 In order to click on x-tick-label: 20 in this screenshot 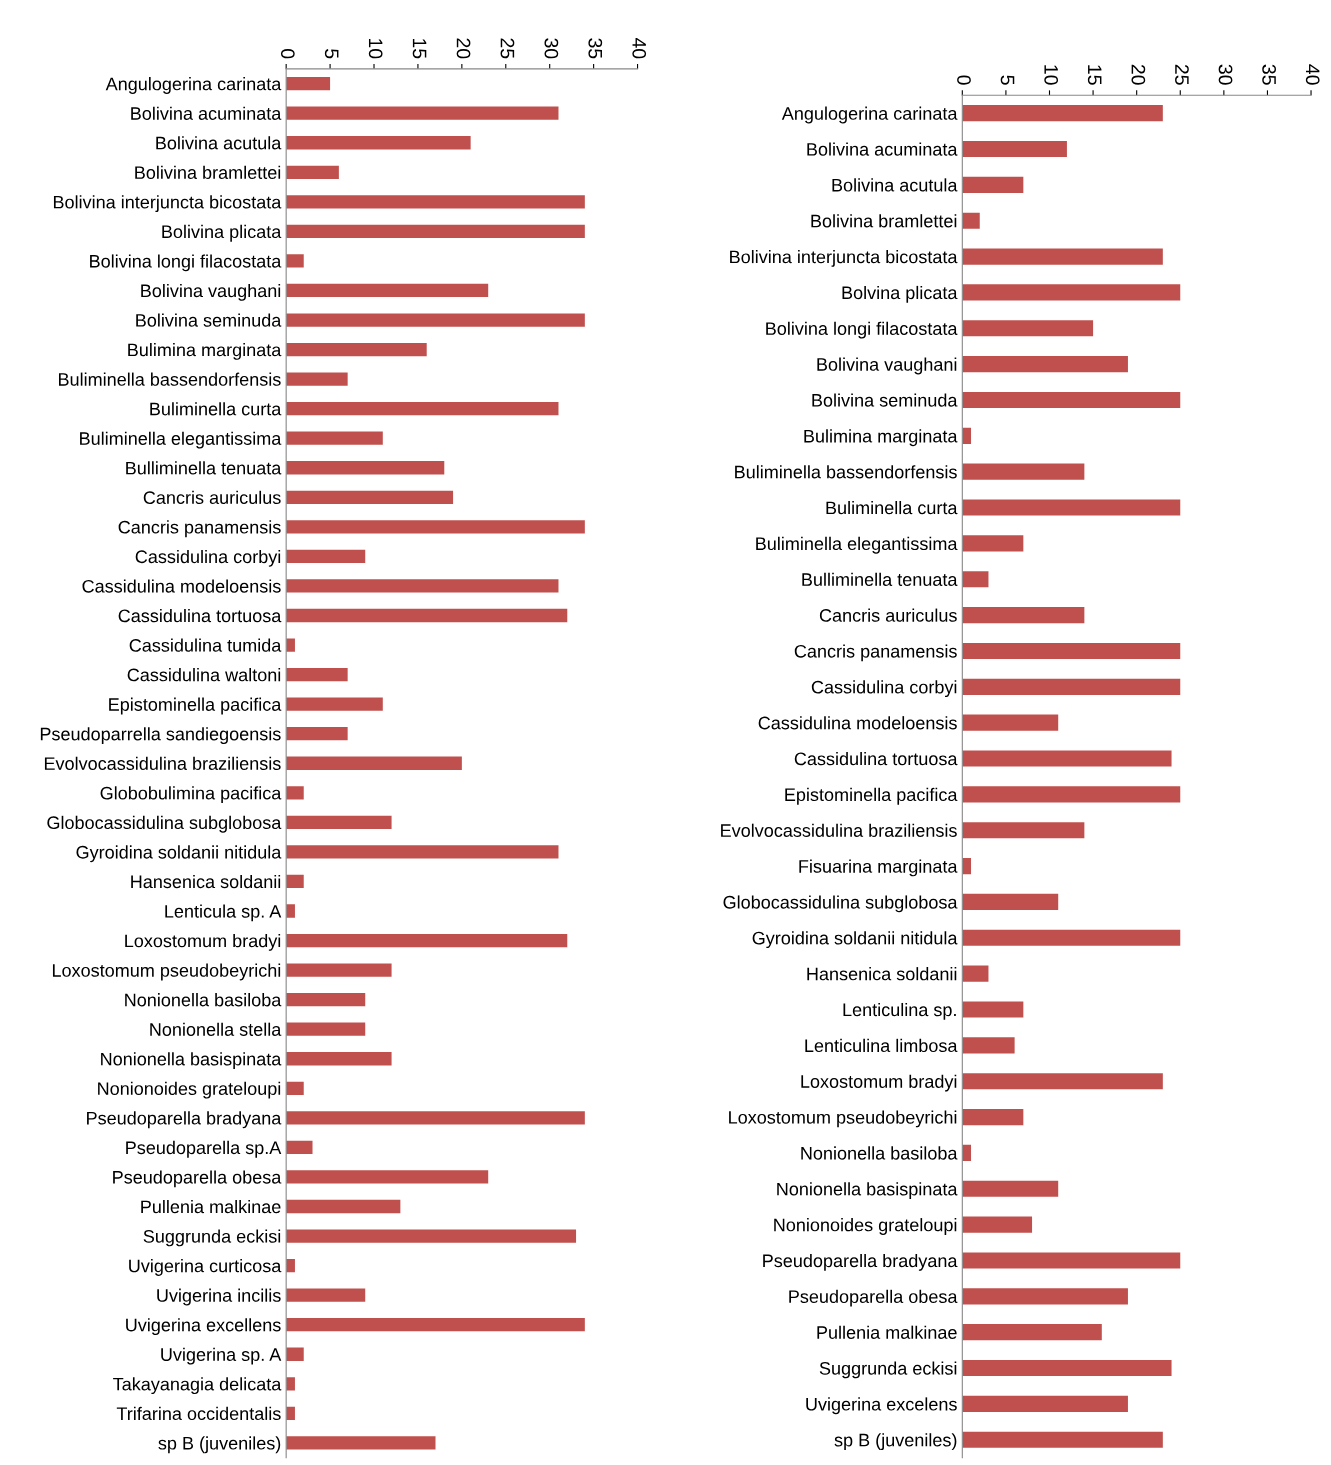, I will do `click(463, 48)`.